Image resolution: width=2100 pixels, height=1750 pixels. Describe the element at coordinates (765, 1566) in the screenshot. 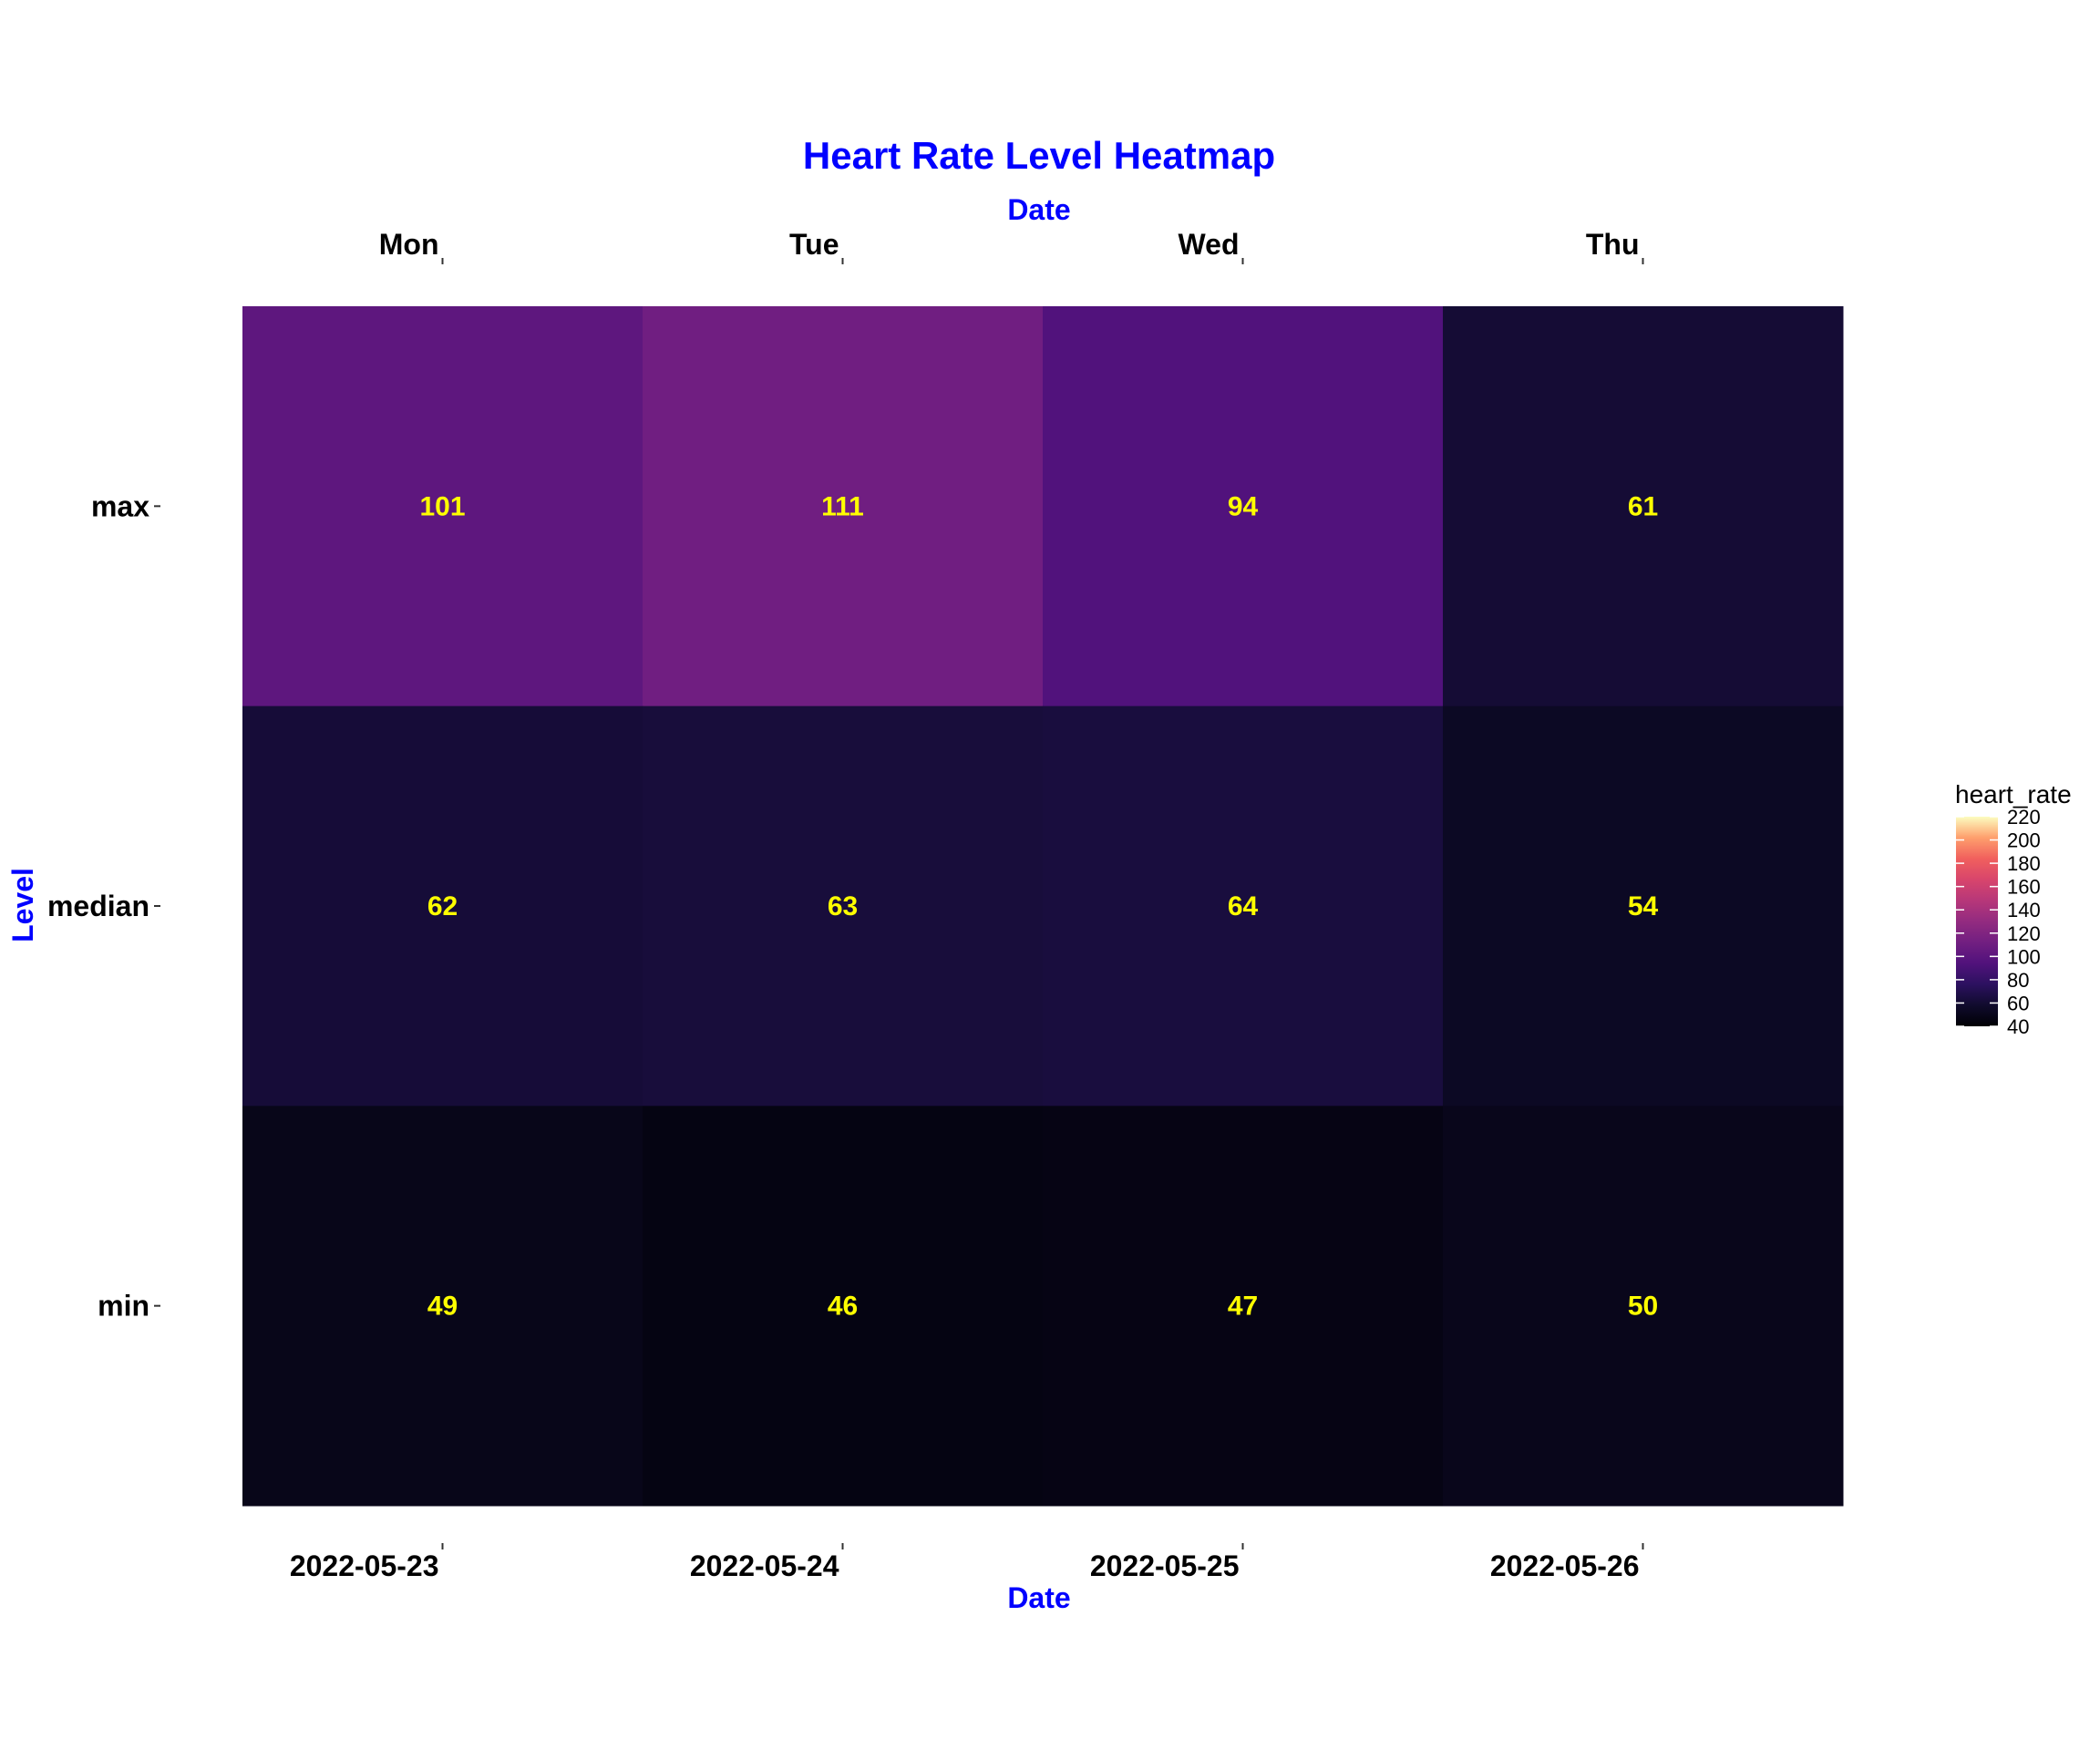

I see `x-tick-label: 2022-05-24` at that location.